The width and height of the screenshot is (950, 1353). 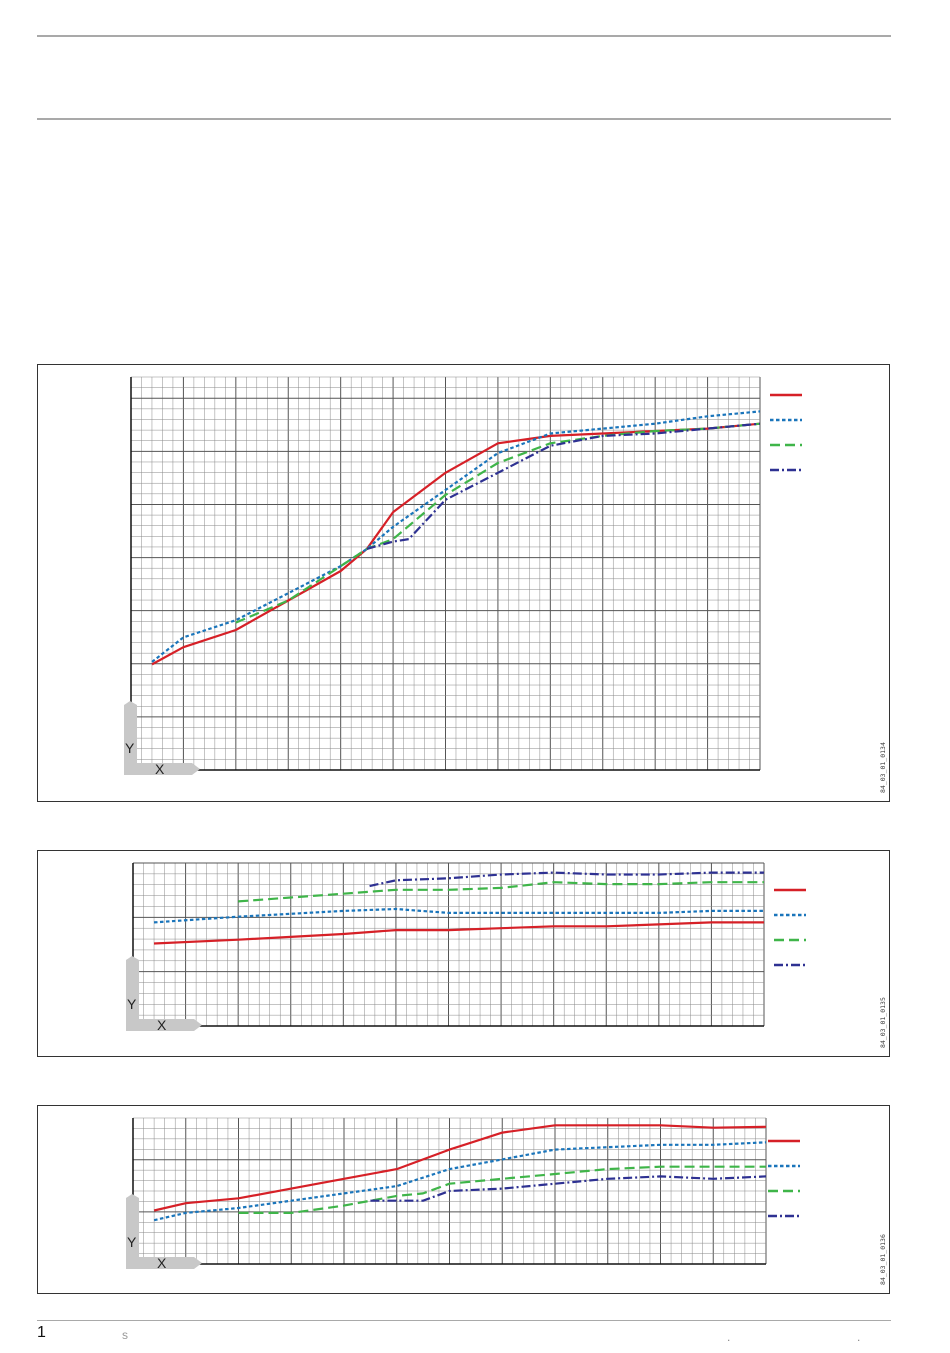 I want to click on footer-rule, so click(x=464, y=1320).